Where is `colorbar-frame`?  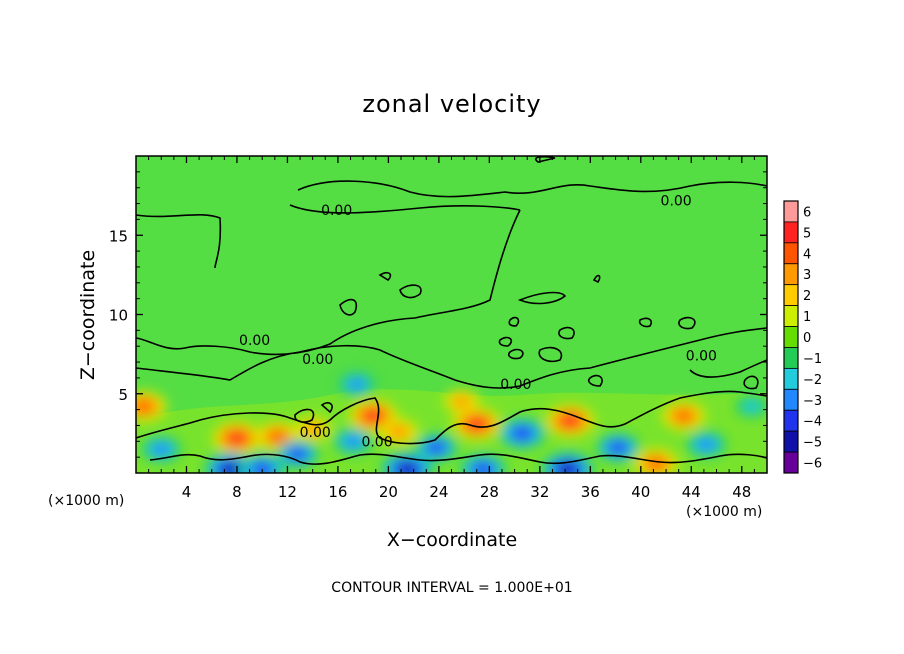
colorbar-frame is located at coordinates (791, 337).